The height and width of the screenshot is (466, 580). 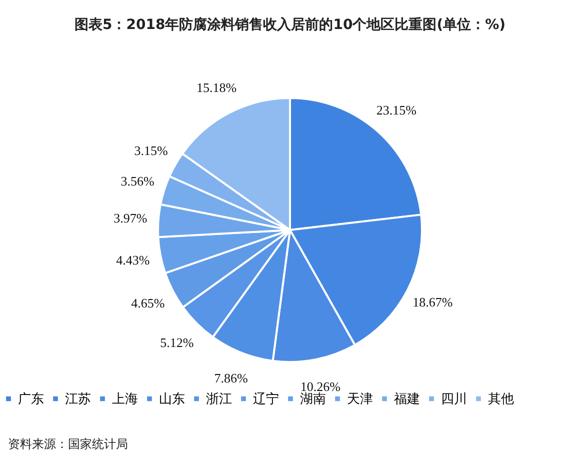 I want to click on legend-label: 江苏, so click(x=78, y=399).